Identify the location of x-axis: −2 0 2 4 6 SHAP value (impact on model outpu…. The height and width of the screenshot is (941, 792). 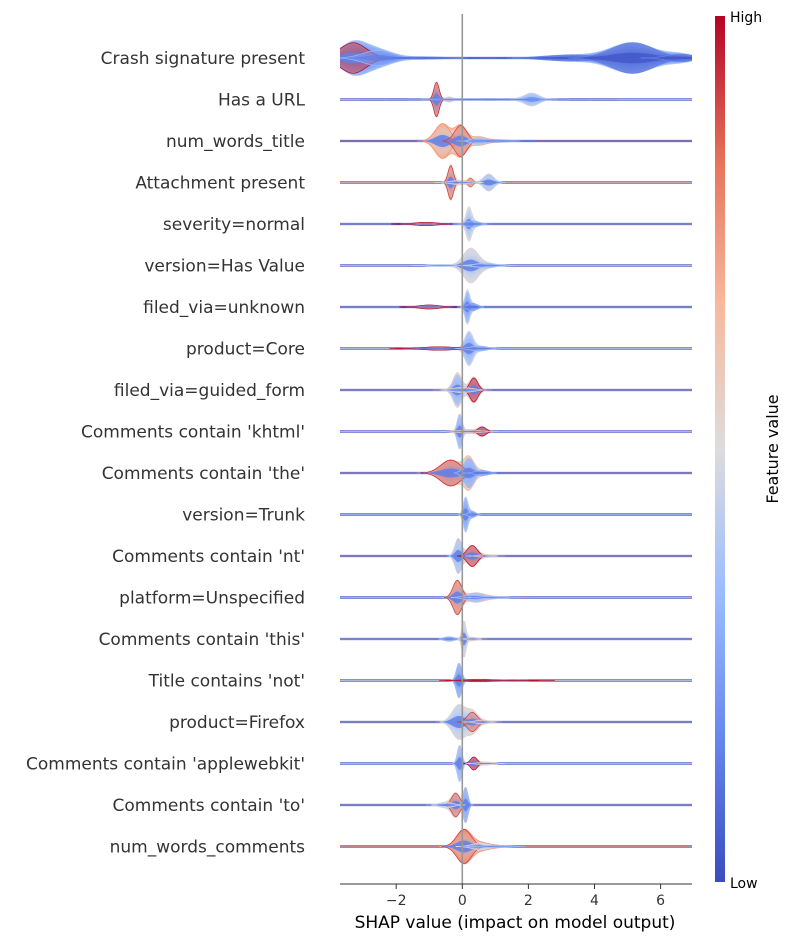
(516, 908).